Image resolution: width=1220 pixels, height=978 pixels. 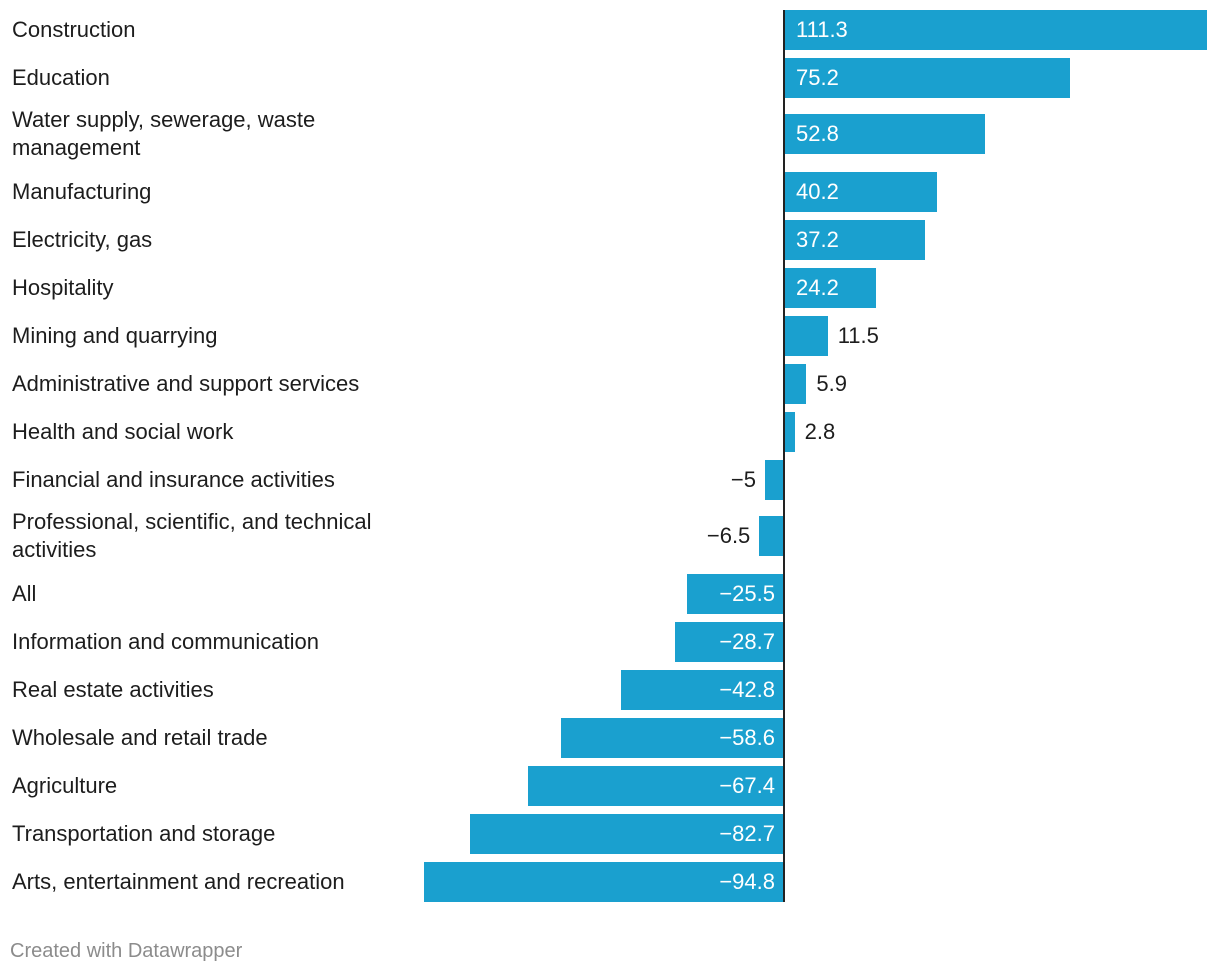 What do you see at coordinates (144, 833) in the screenshot?
I see `category-label: Transportation and storage` at bounding box center [144, 833].